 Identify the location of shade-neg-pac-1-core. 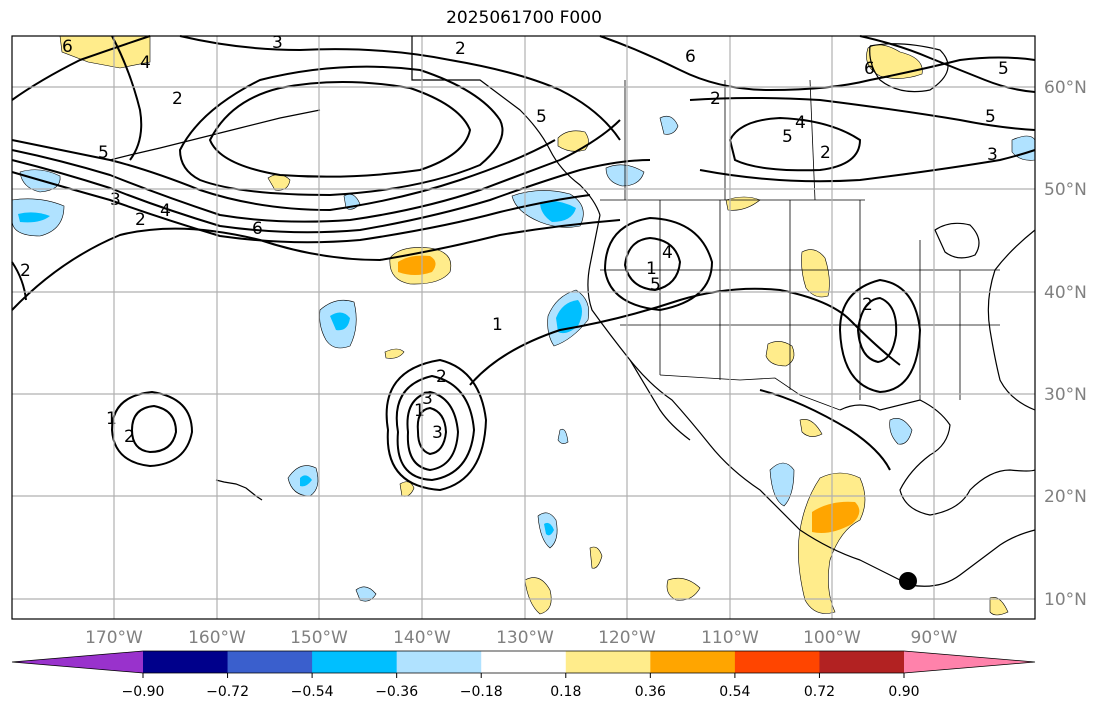
(340, 321).